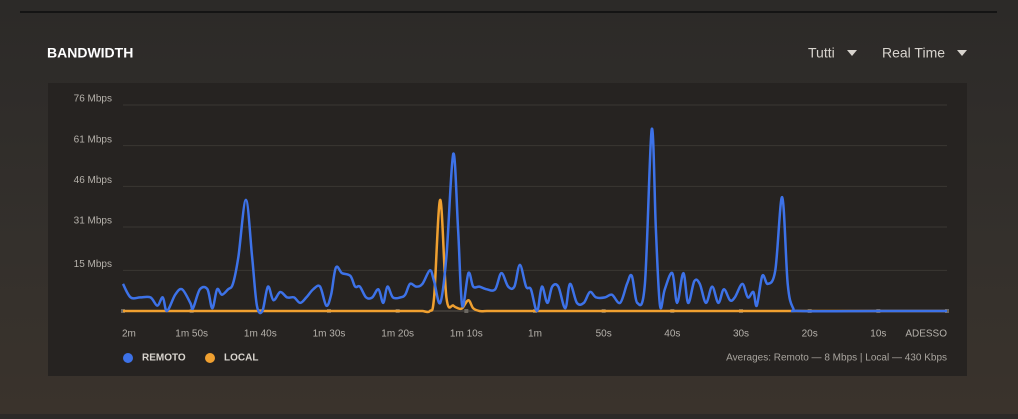 This screenshot has height=419, width=1018. What do you see at coordinates (93, 264) in the screenshot?
I see `y-tick-label: 15 Mbps` at bounding box center [93, 264].